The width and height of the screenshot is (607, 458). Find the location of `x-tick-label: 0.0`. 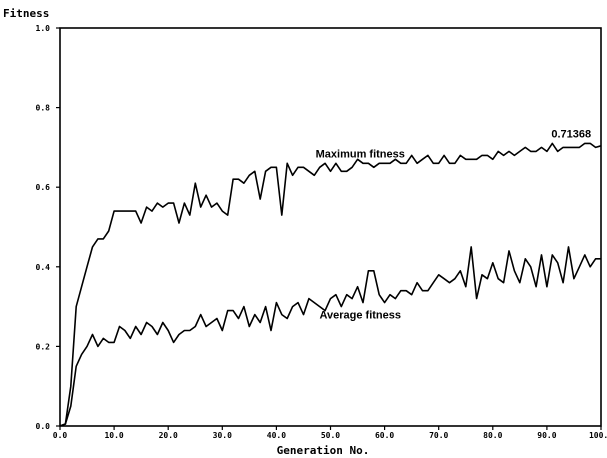

x-tick-label: 0.0 is located at coordinates (60, 435).